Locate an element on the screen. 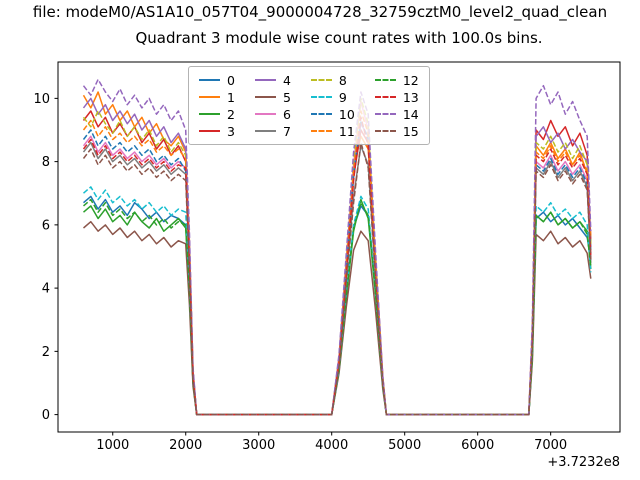 The height and width of the screenshot is (480, 640). legend-item: 1 is located at coordinates (217, 97).